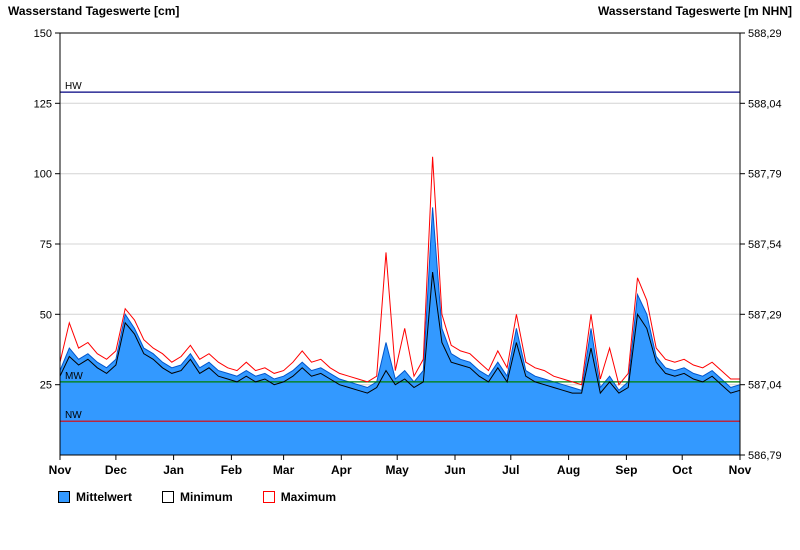 The width and height of the screenshot is (800, 550). I want to click on svg-text: Jun, so click(454, 470).